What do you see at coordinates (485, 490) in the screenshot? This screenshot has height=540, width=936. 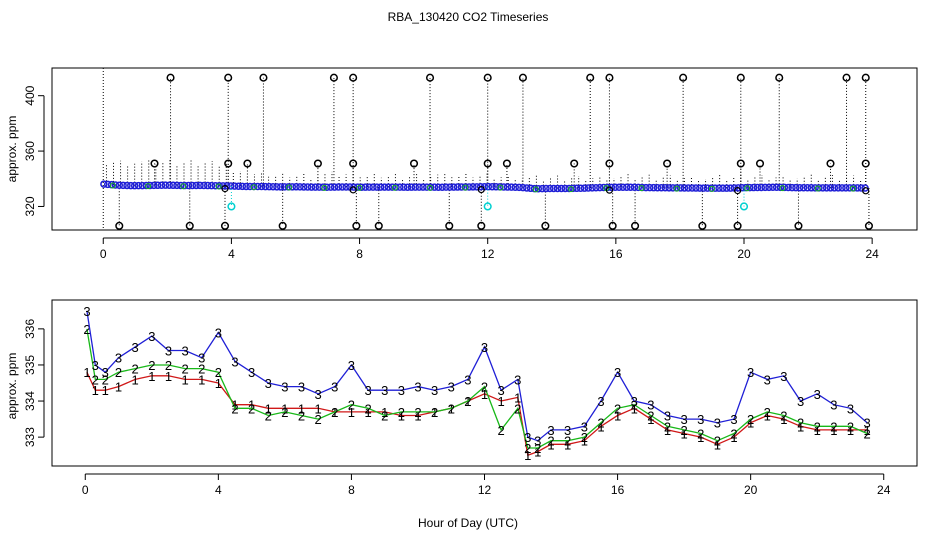 I see `bottom-panel-x-tick-label: 12` at bounding box center [485, 490].